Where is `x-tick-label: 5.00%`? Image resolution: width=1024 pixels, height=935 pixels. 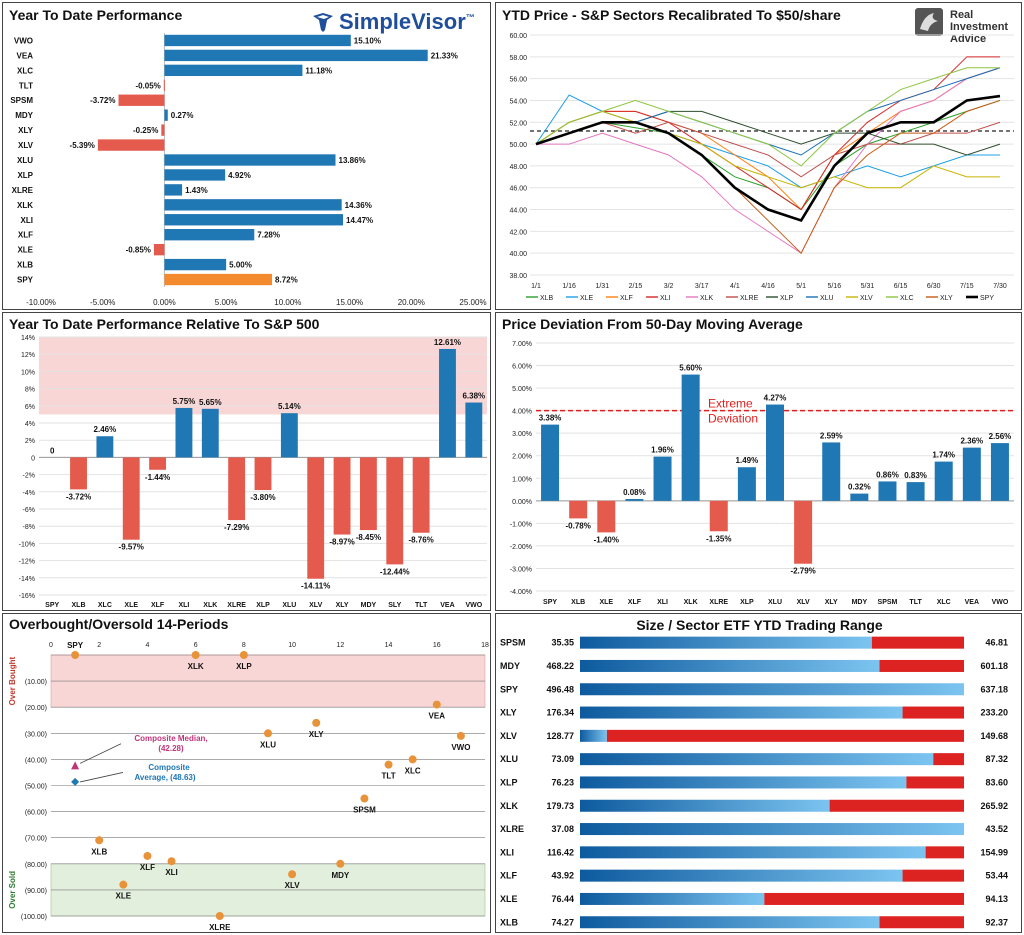 x-tick-label: 5.00% is located at coordinates (226, 302).